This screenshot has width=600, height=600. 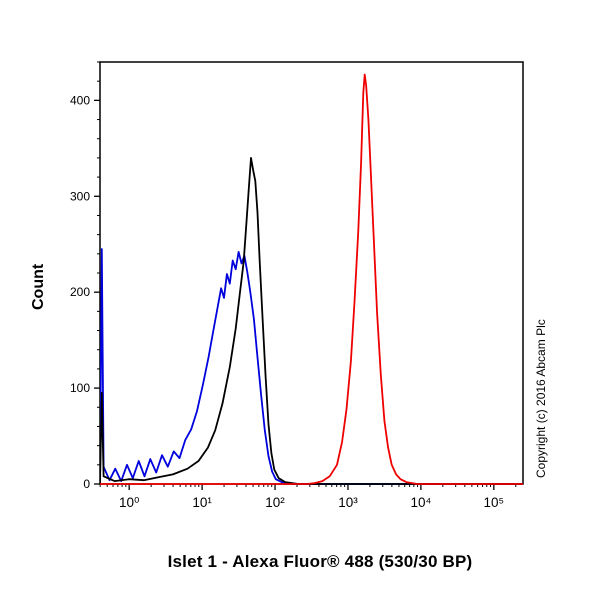 What do you see at coordinates (348, 502) in the screenshot?
I see `svg-text: 10³` at bounding box center [348, 502].